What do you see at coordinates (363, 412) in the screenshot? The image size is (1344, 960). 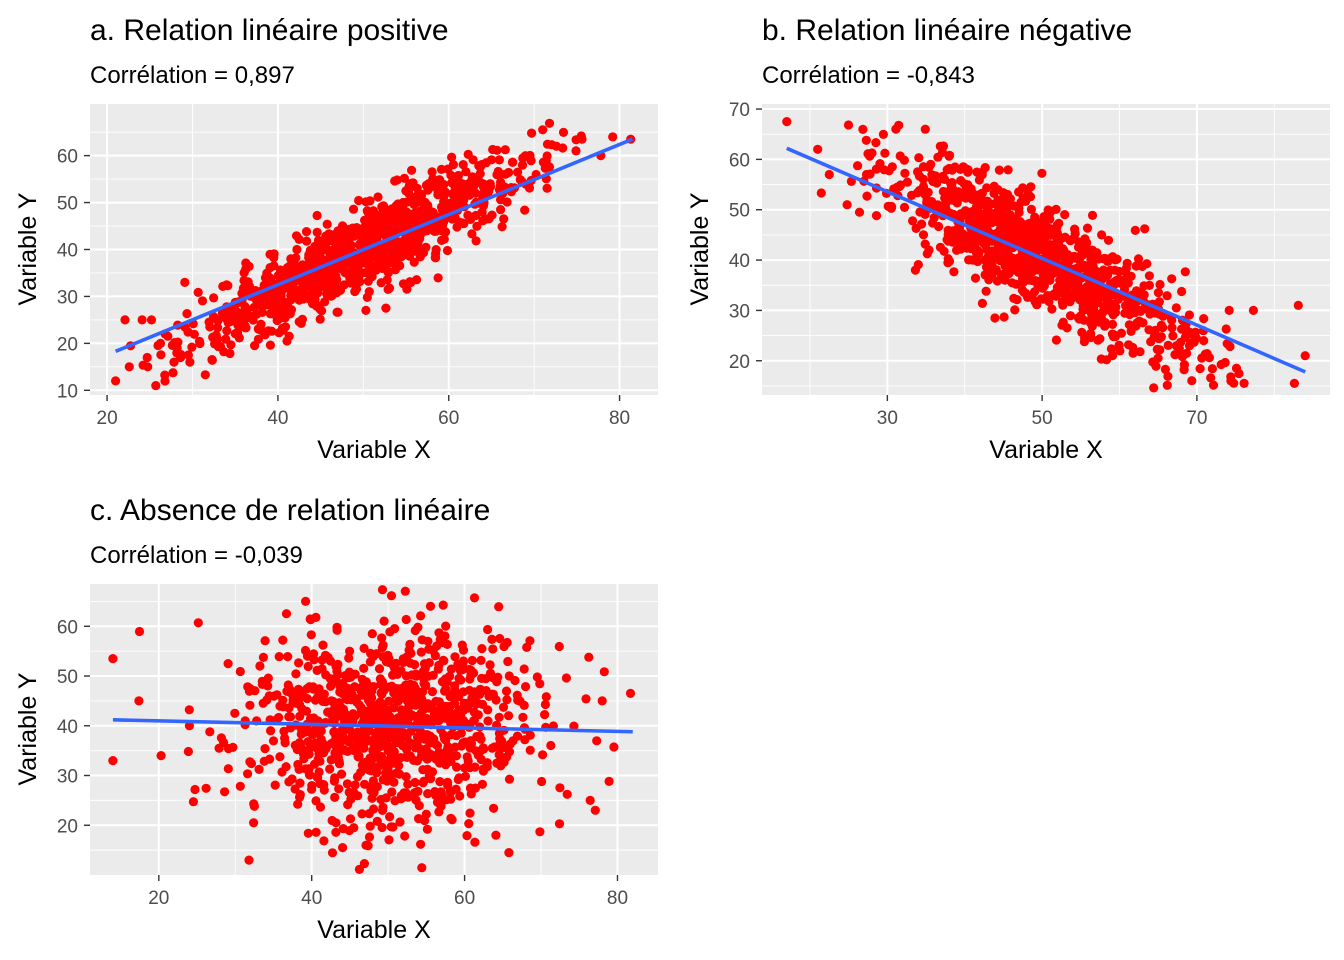 I see `panel-a-x-ticks: 20 40 60 80` at bounding box center [363, 412].